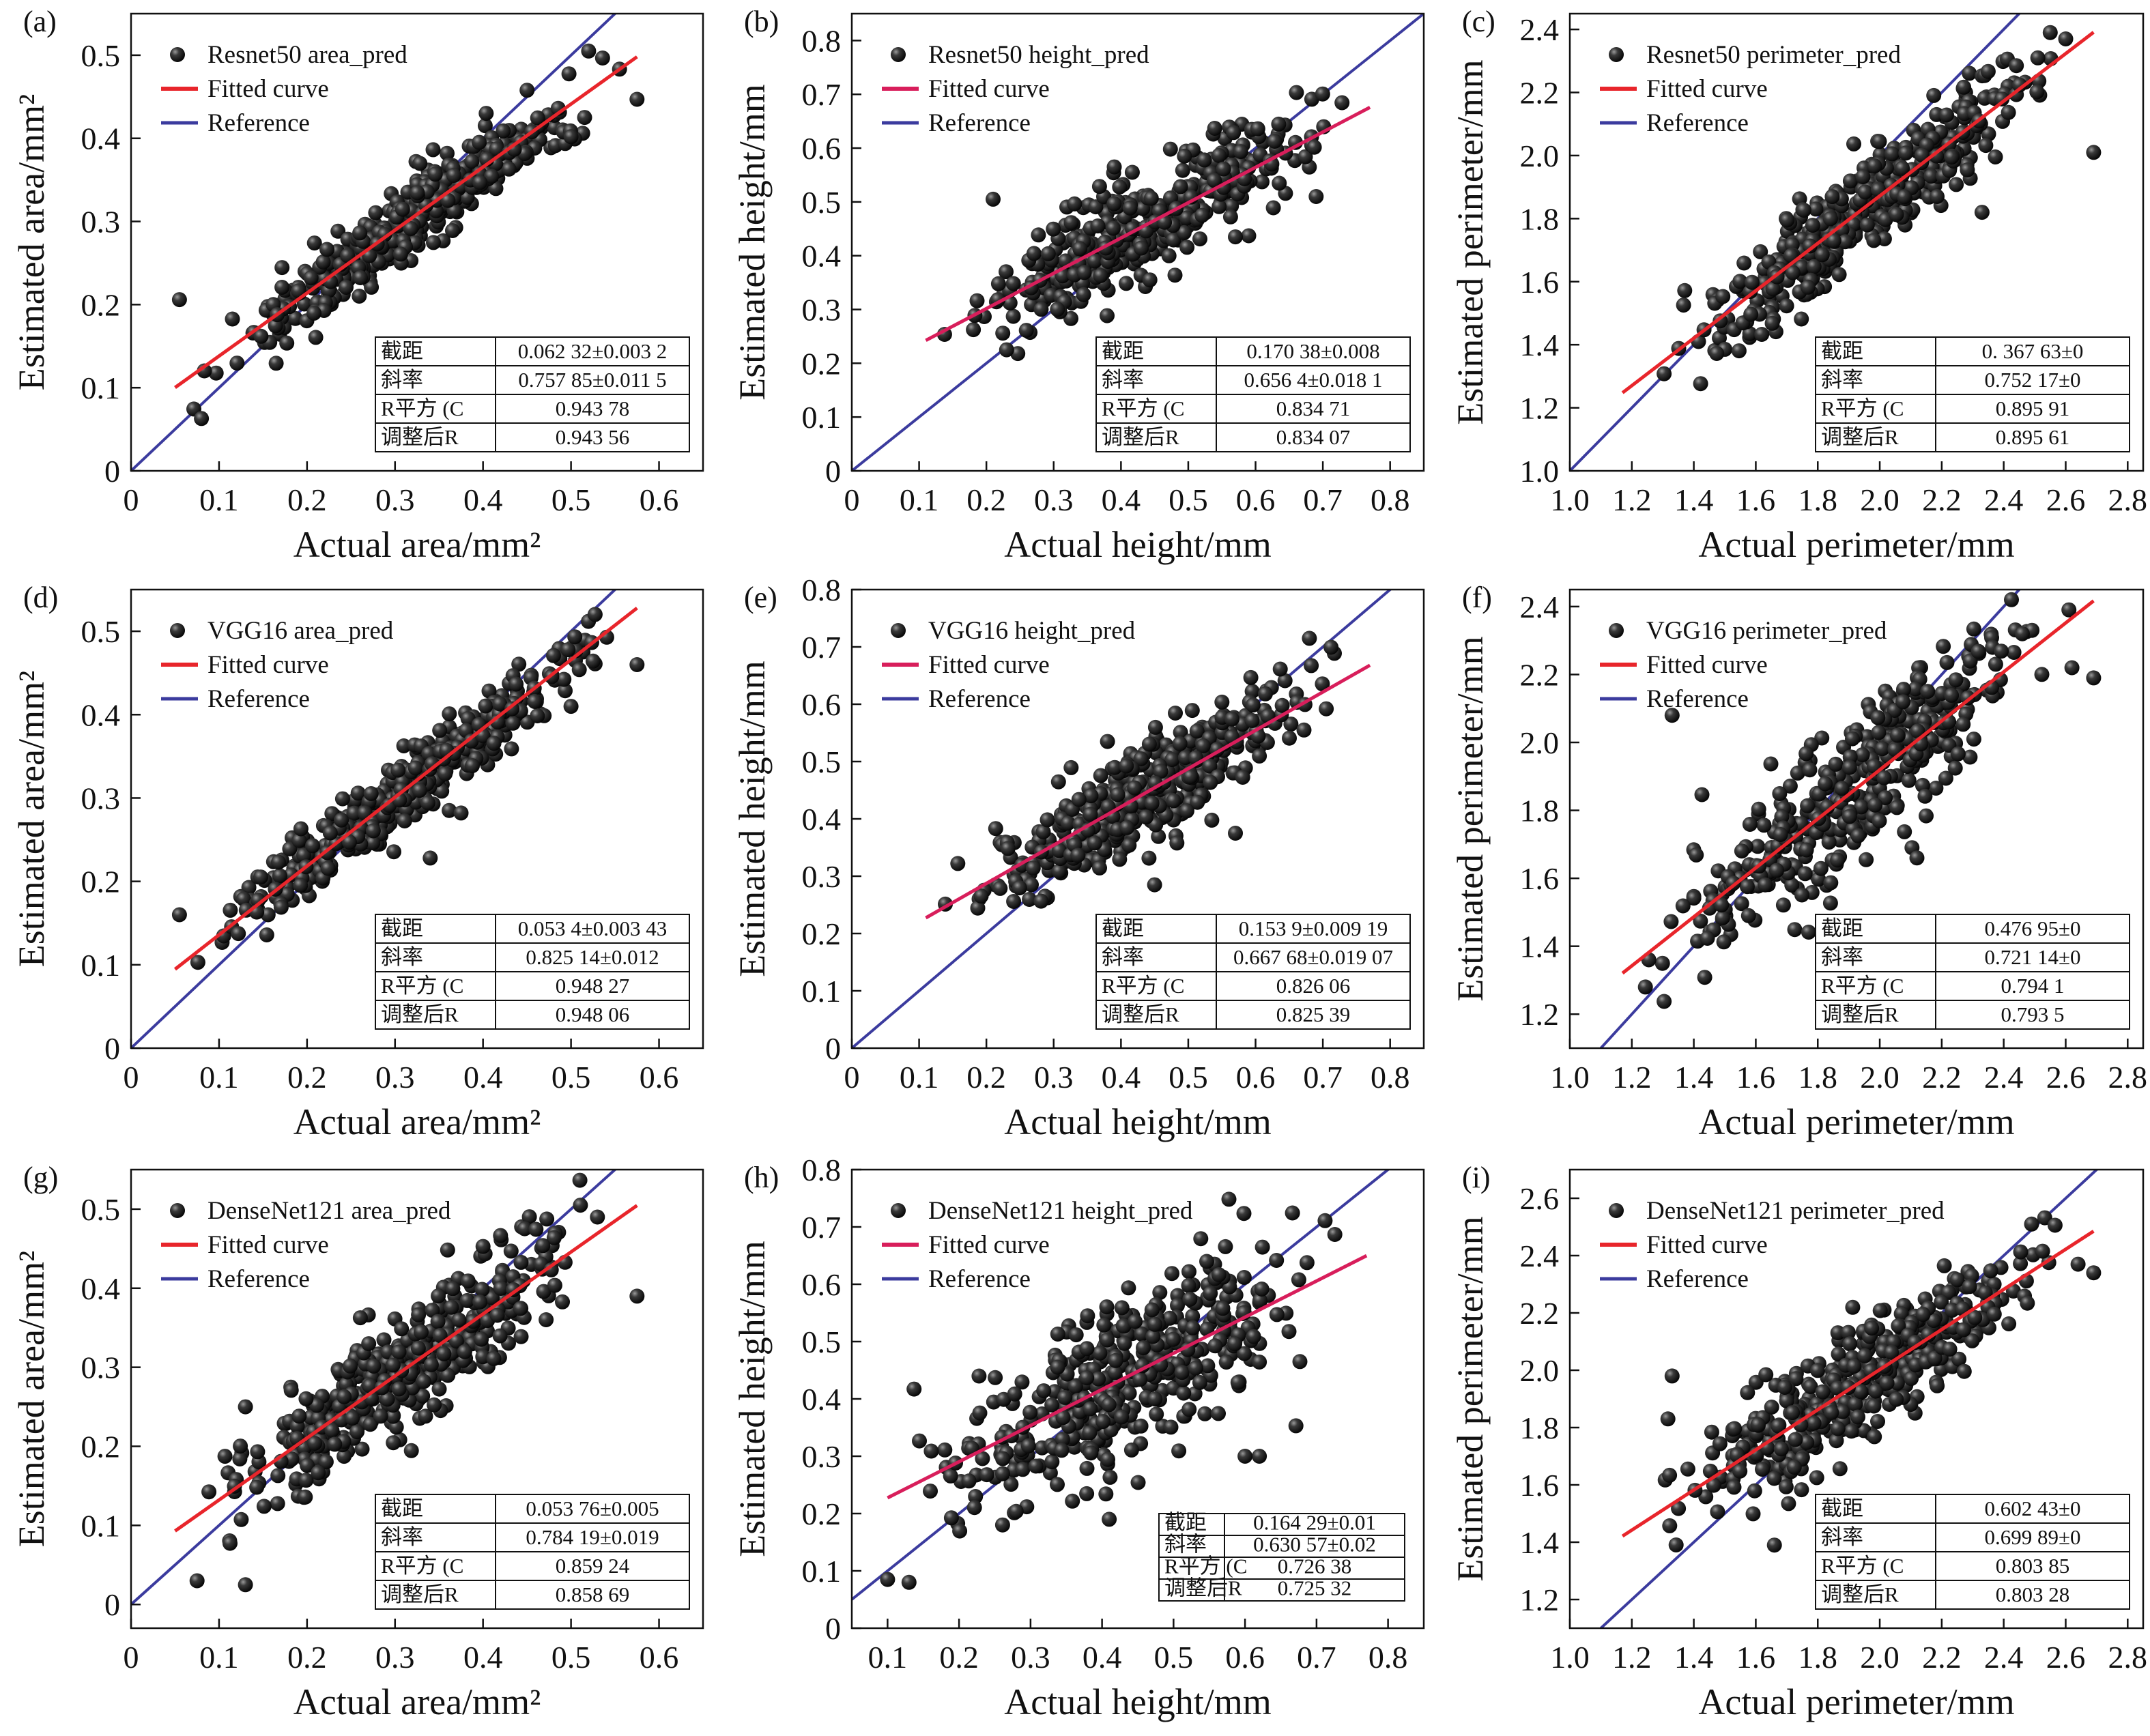 Image resolution: width=2150 pixels, height=1736 pixels. I want to click on stats-value: 0.834 07, so click(1313, 437).